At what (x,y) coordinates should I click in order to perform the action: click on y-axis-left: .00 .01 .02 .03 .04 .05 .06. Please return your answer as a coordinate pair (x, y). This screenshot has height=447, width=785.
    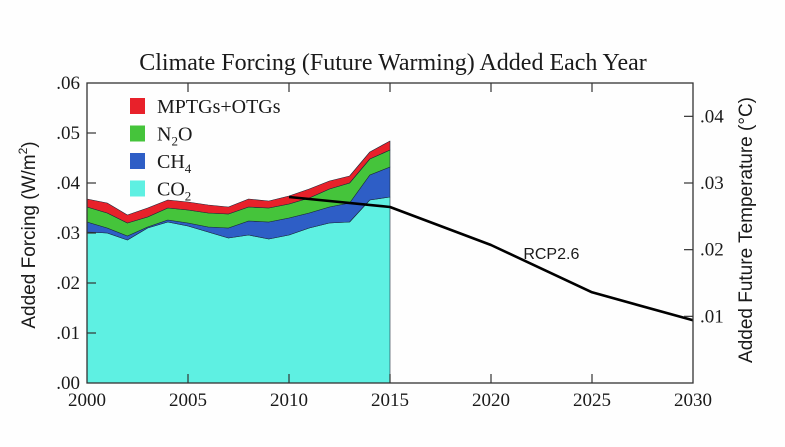
    Looking at the image, I should click on (76, 233).